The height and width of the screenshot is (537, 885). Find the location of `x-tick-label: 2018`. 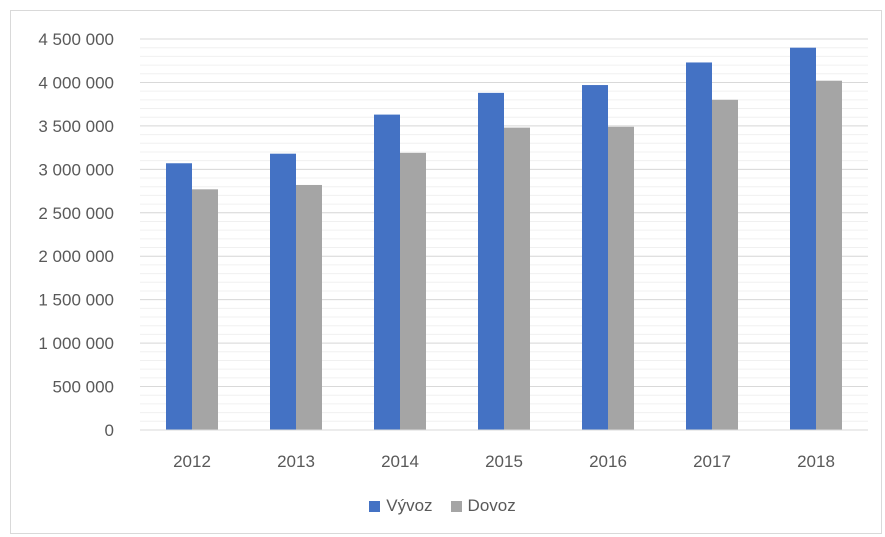

x-tick-label: 2018 is located at coordinates (816, 461).